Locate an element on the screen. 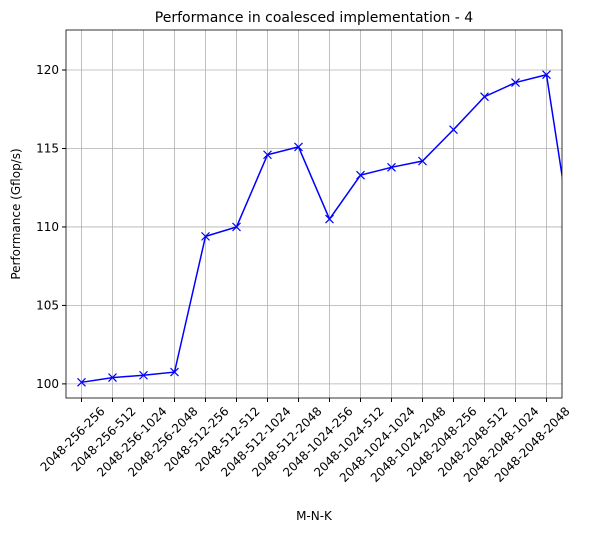 This screenshot has width=602, height=534. x-axis-label: M-N-K is located at coordinates (314, 516).